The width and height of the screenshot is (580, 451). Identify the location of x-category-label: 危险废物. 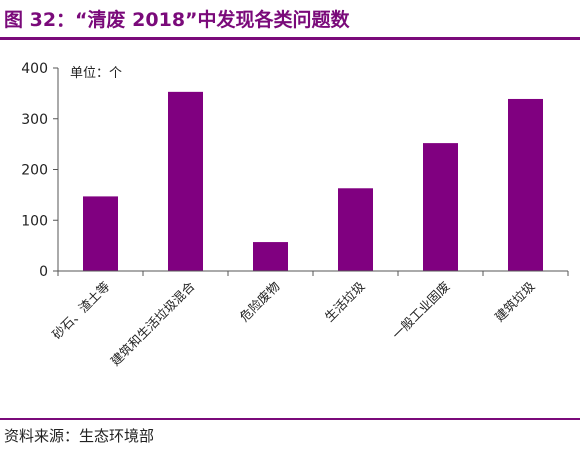
(260, 302).